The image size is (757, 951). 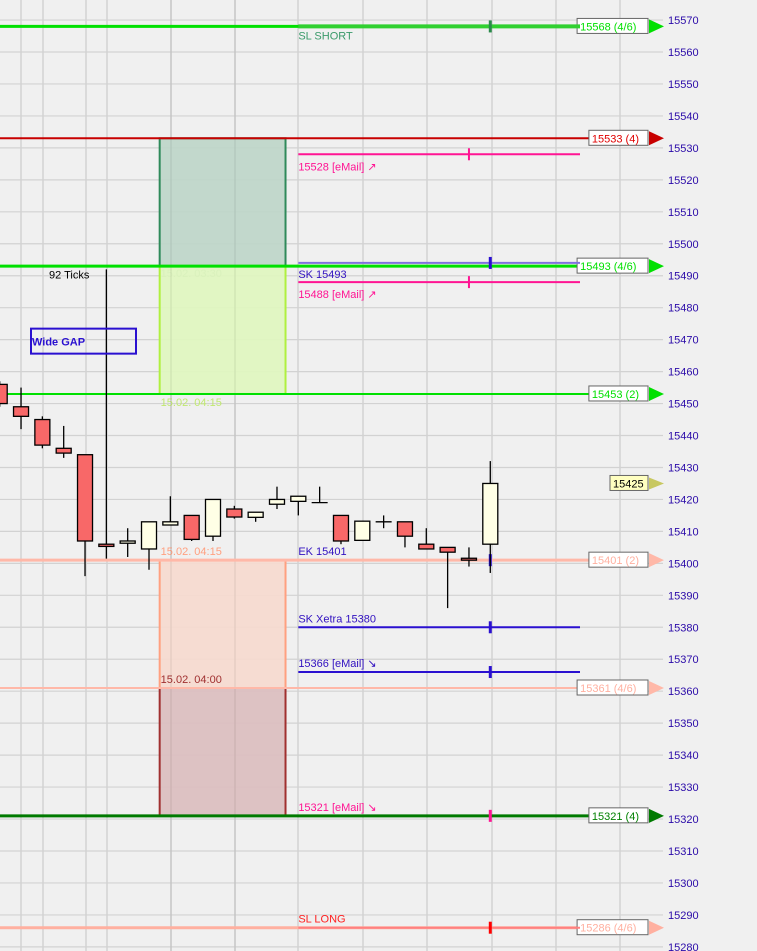 What do you see at coordinates (608, 267) in the screenshot?
I see `level-price-tag-text: 15493 (4/6)` at bounding box center [608, 267].